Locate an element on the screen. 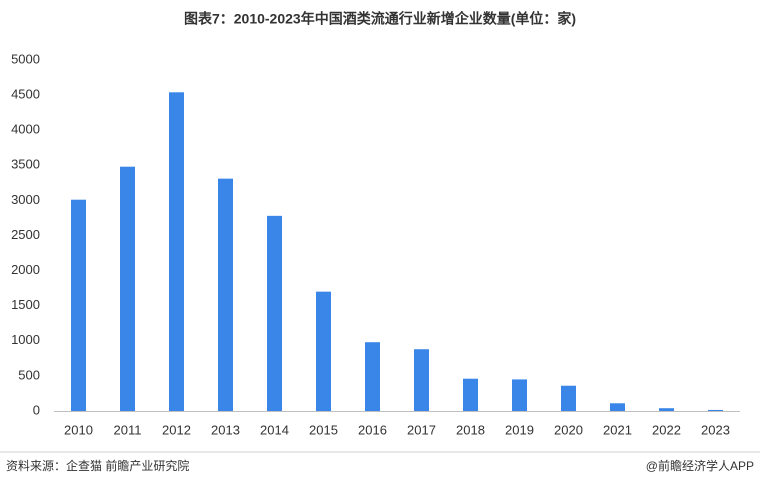 The image size is (760, 494). y-tick-label: 1000 is located at coordinates (25, 339).